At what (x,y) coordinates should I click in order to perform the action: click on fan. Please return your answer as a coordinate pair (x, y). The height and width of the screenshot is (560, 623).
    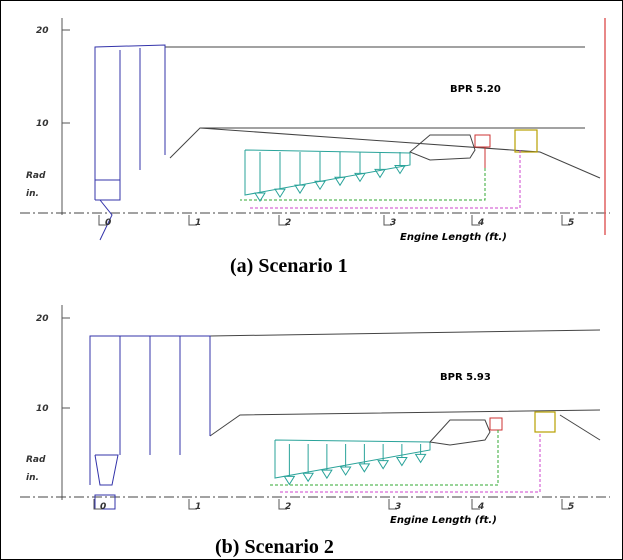
    Looking at the image, I should click on (130, 122).